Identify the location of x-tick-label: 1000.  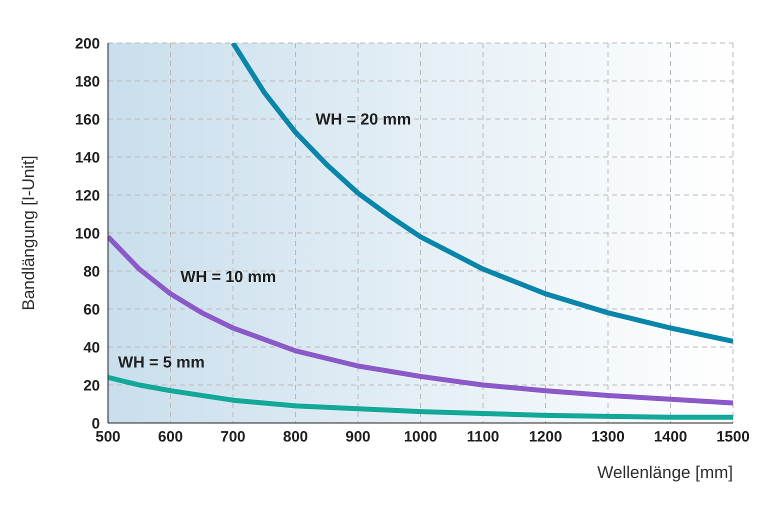
(421, 437).